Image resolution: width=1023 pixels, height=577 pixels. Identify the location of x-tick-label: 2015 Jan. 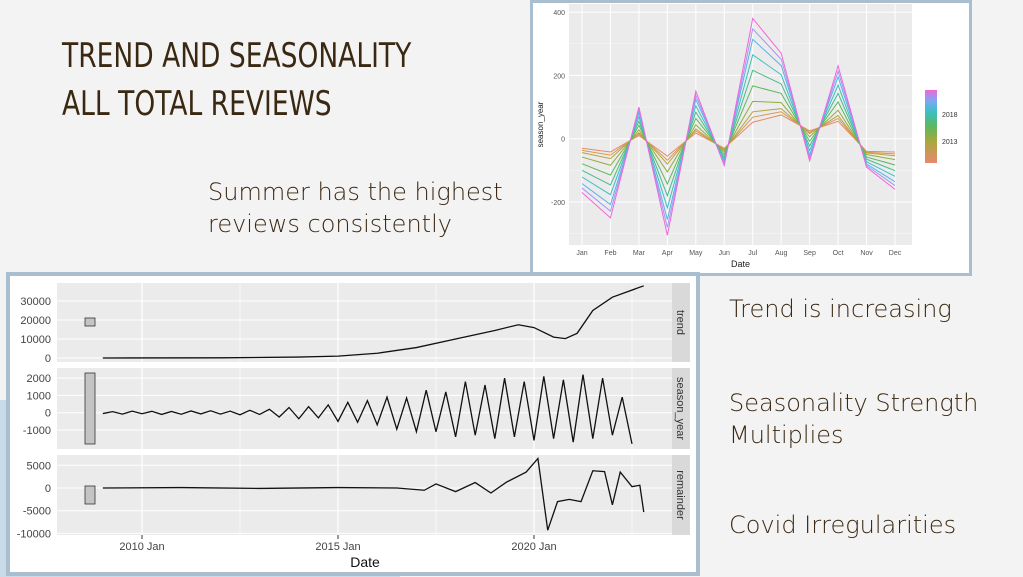
(337, 547).